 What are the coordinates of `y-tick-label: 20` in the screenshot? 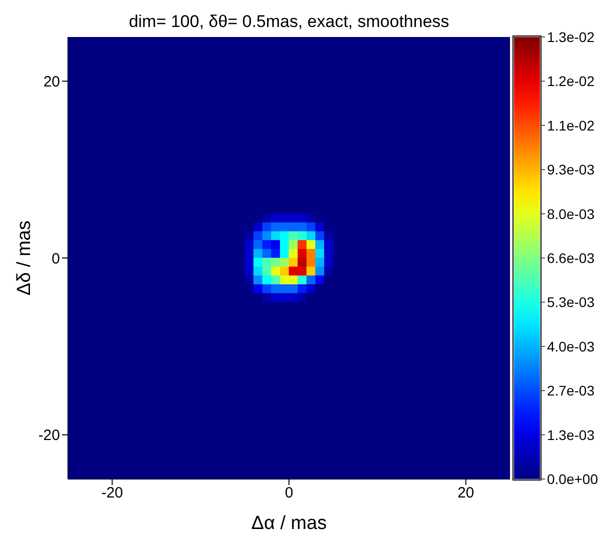 It's located at (51, 82).